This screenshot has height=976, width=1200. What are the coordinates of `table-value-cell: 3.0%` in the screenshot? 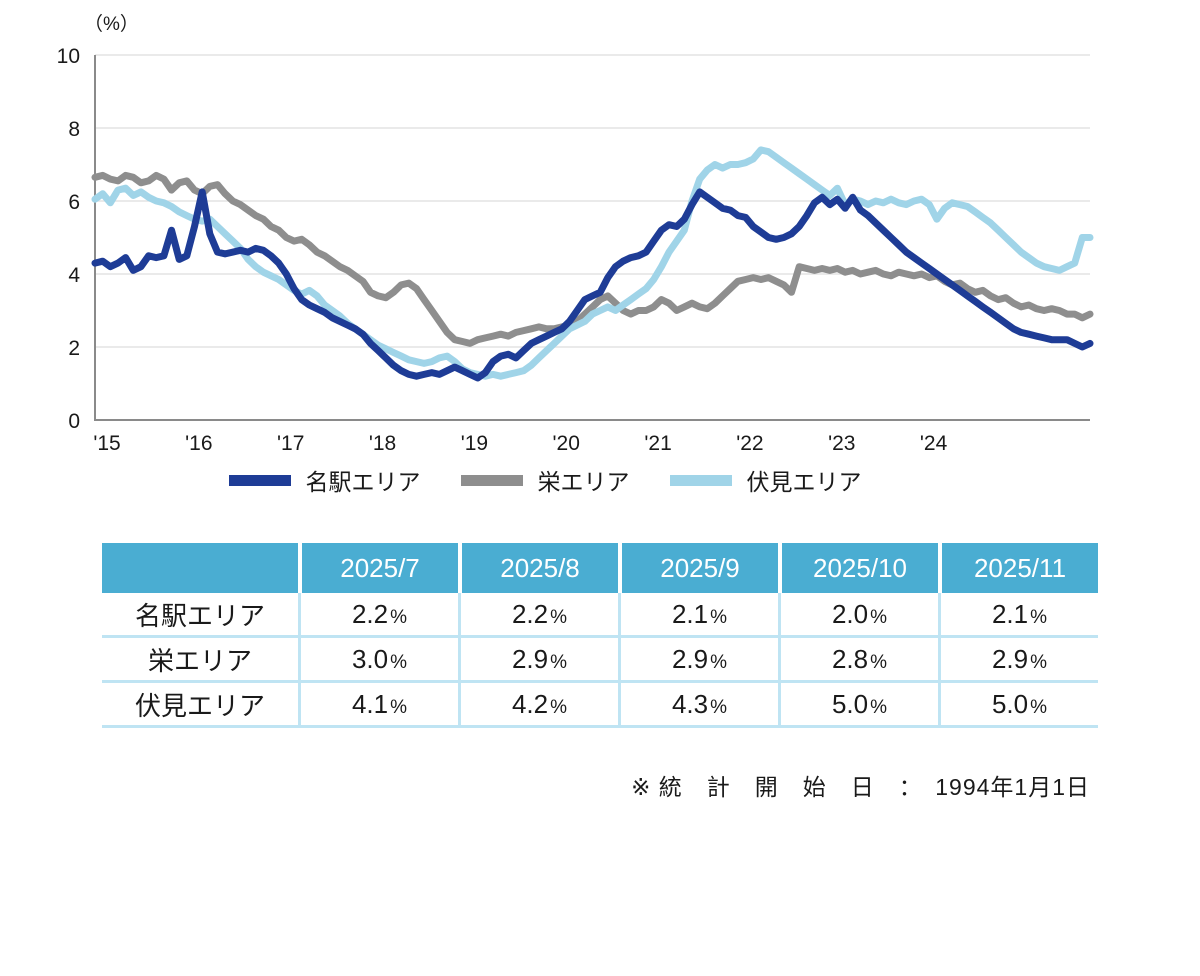 It's located at (378, 660).